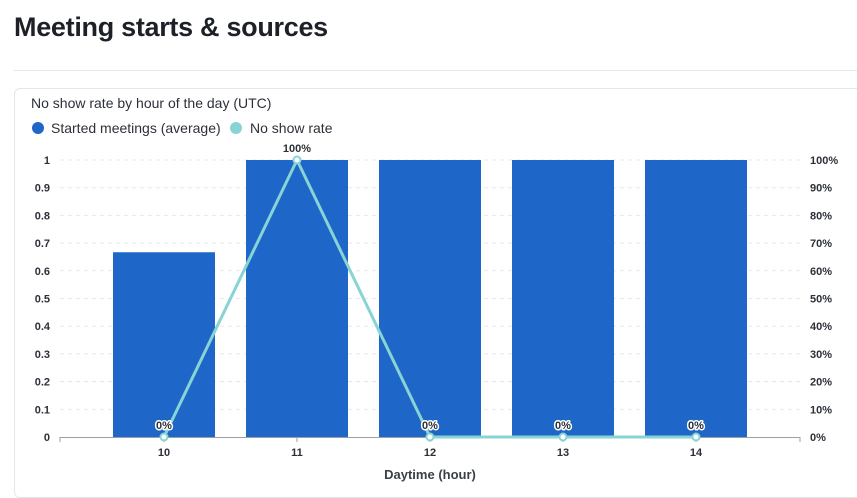  I want to click on page-title: Meeting starts & sources, so click(171, 27).